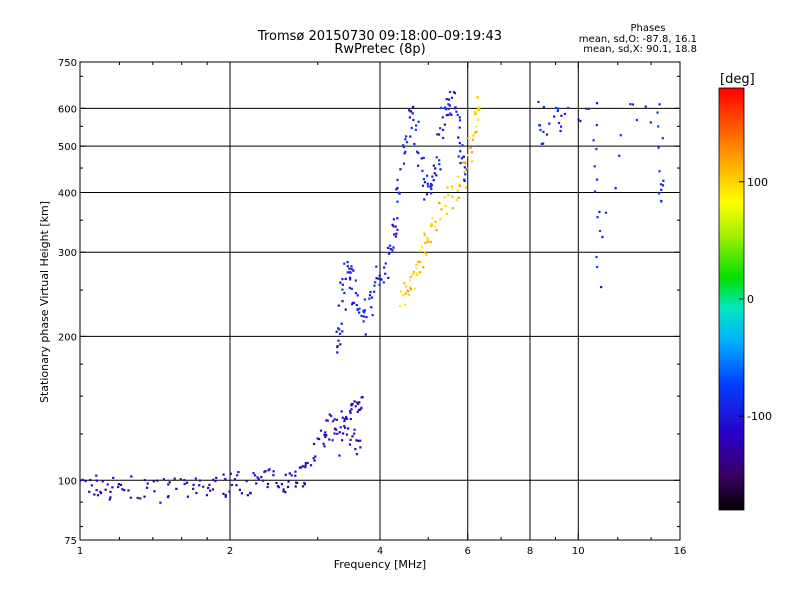 This screenshot has height=600, width=800. Describe the element at coordinates (80, 551) in the screenshot. I see `x-tick-label: 1` at that location.